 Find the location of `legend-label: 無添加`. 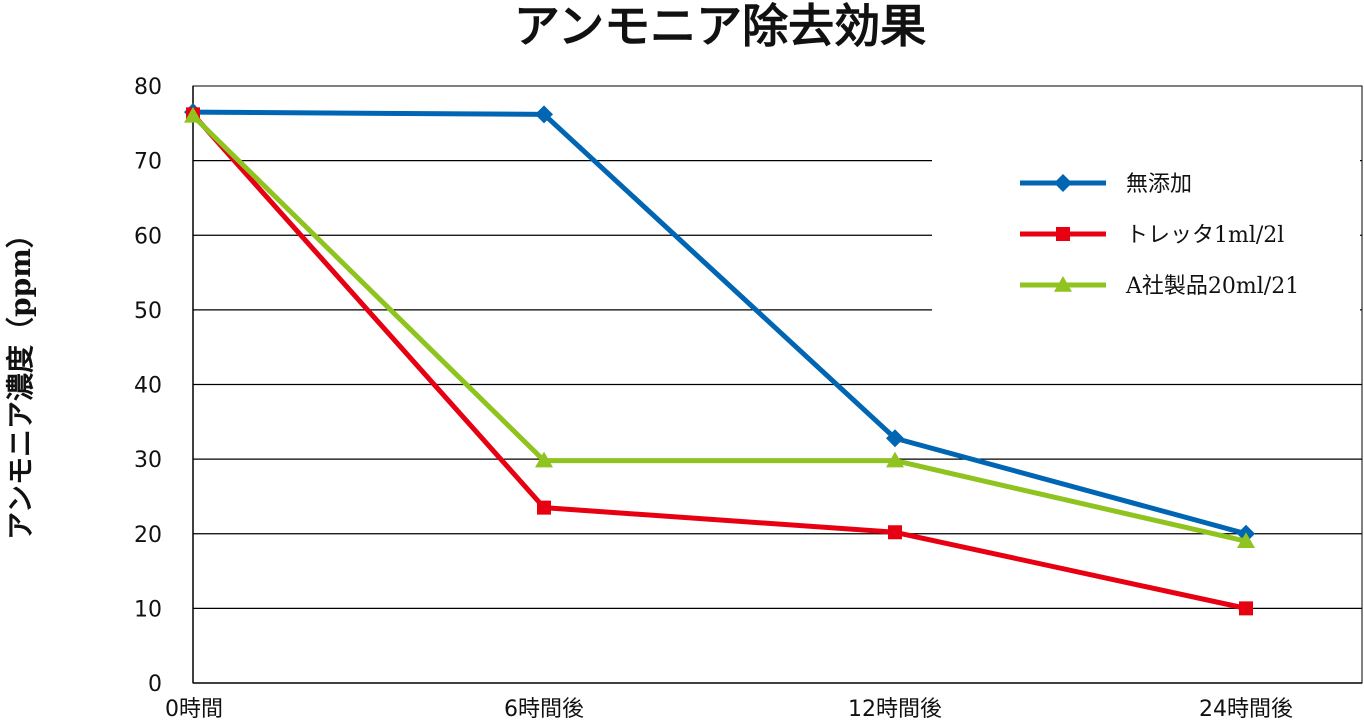

legend-label: 無添加 is located at coordinates (1159, 184).